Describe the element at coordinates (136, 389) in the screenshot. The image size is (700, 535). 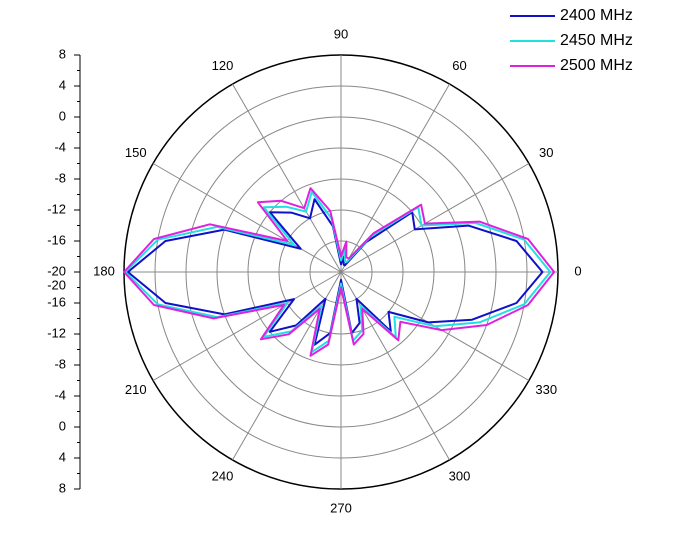
I see `angle-label: 210` at that location.